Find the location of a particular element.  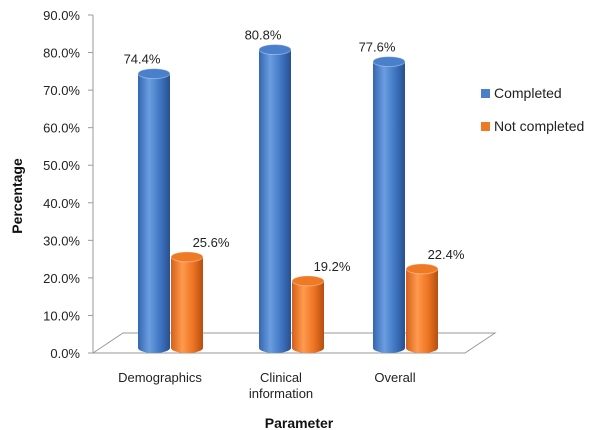

y-axis-title: Percentage is located at coordinates (17, 196).